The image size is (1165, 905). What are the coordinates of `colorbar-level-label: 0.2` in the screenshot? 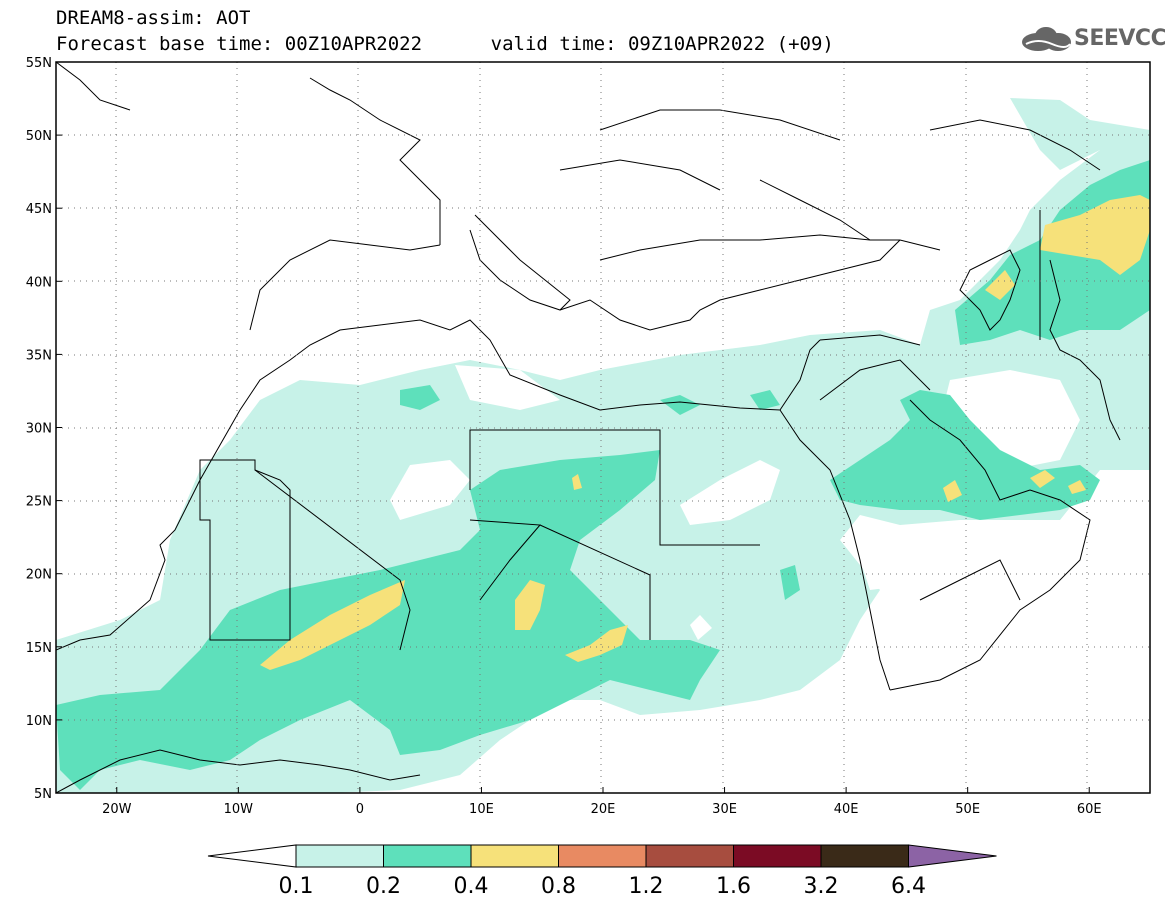 It's located at (383, 886).